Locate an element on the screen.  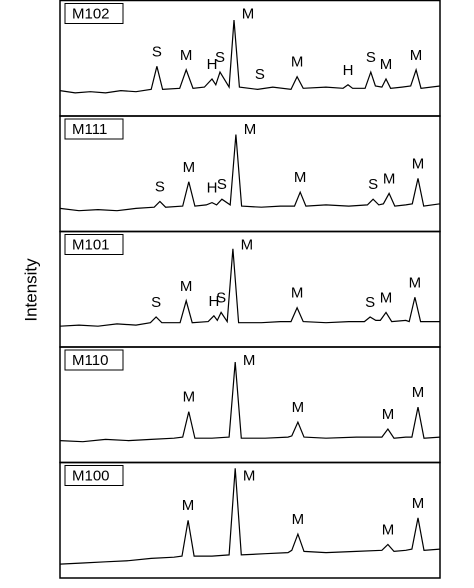
y-axis-label: Intensity is located at coordinates (30, 290).